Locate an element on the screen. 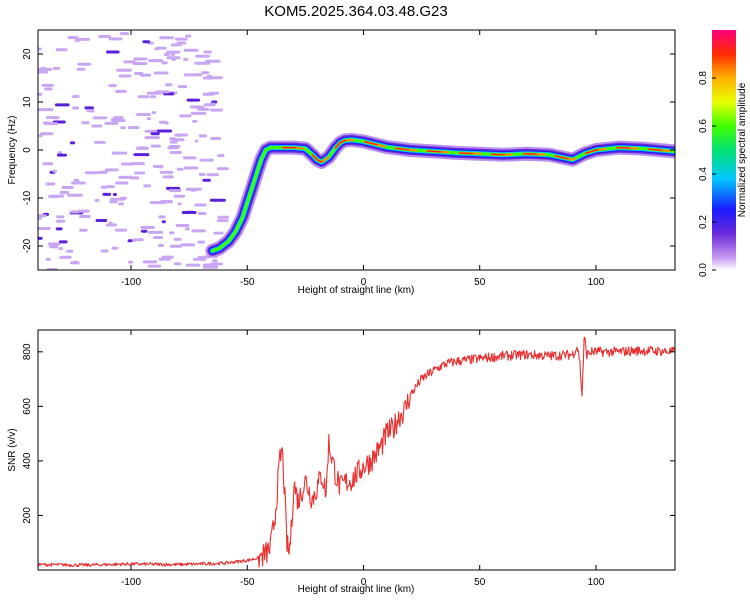 The height and width of the screenshot is (600, 750). spectrogram-y-tick-label: 0 is located at coordinates (27, 150).